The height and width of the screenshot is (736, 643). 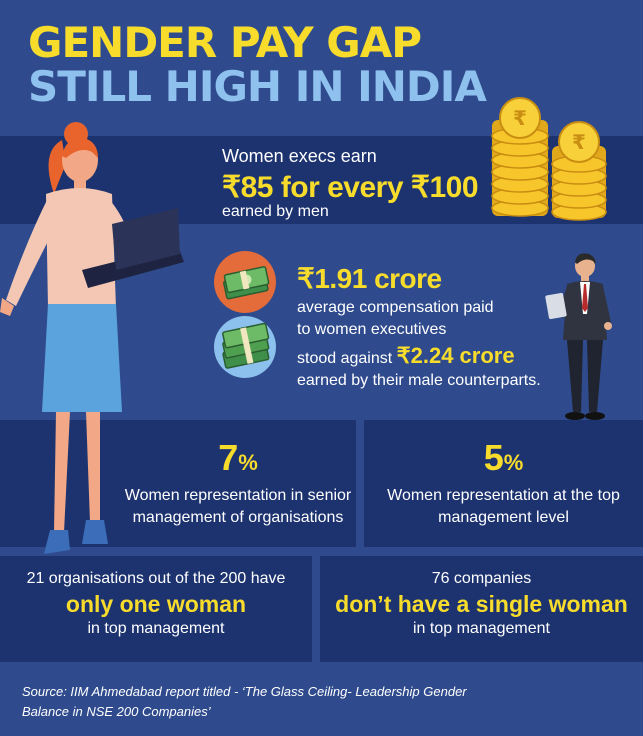 I want to click on rupee-coin-stack-icon: ₹ ₹, so click(x=548, y=161).